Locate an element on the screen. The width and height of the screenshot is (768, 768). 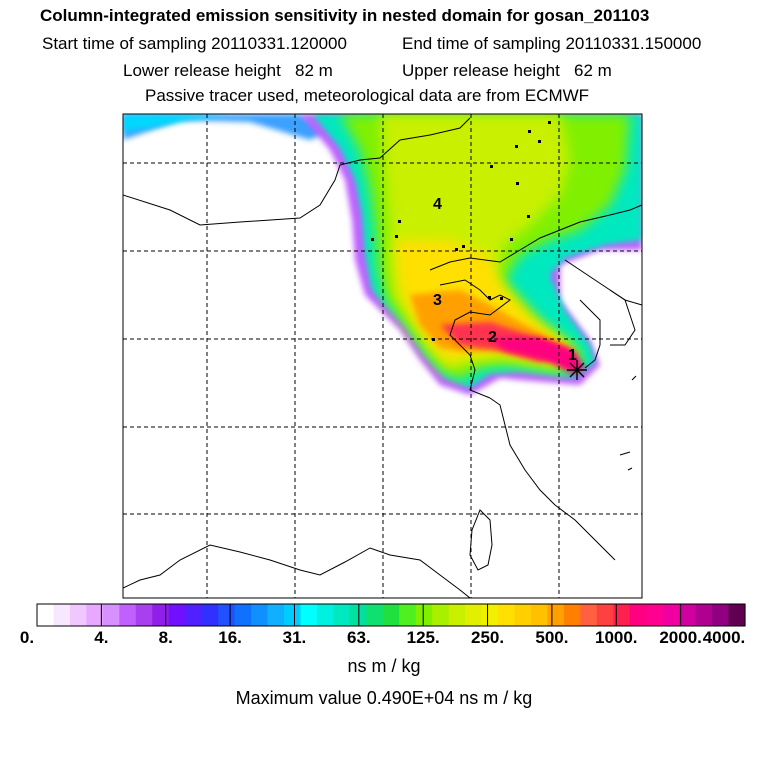
end-time-label: End time of sampling 20110331.150000 is located at coordinates (552, 43).